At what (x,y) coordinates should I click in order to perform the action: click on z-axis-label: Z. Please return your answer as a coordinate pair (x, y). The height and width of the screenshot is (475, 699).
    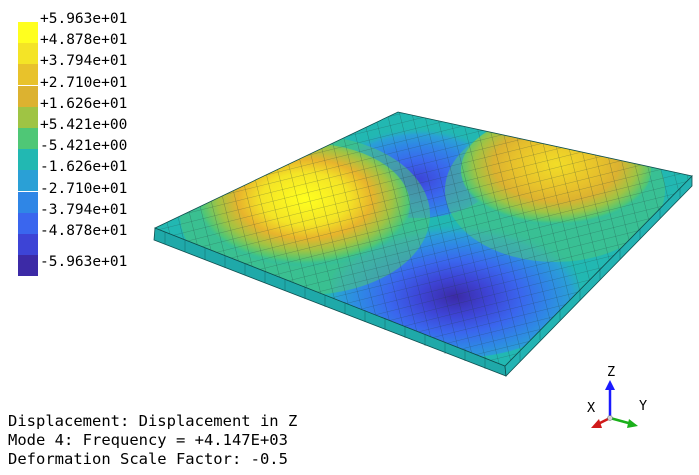
    Looking at the image, I should click on (611, 372).